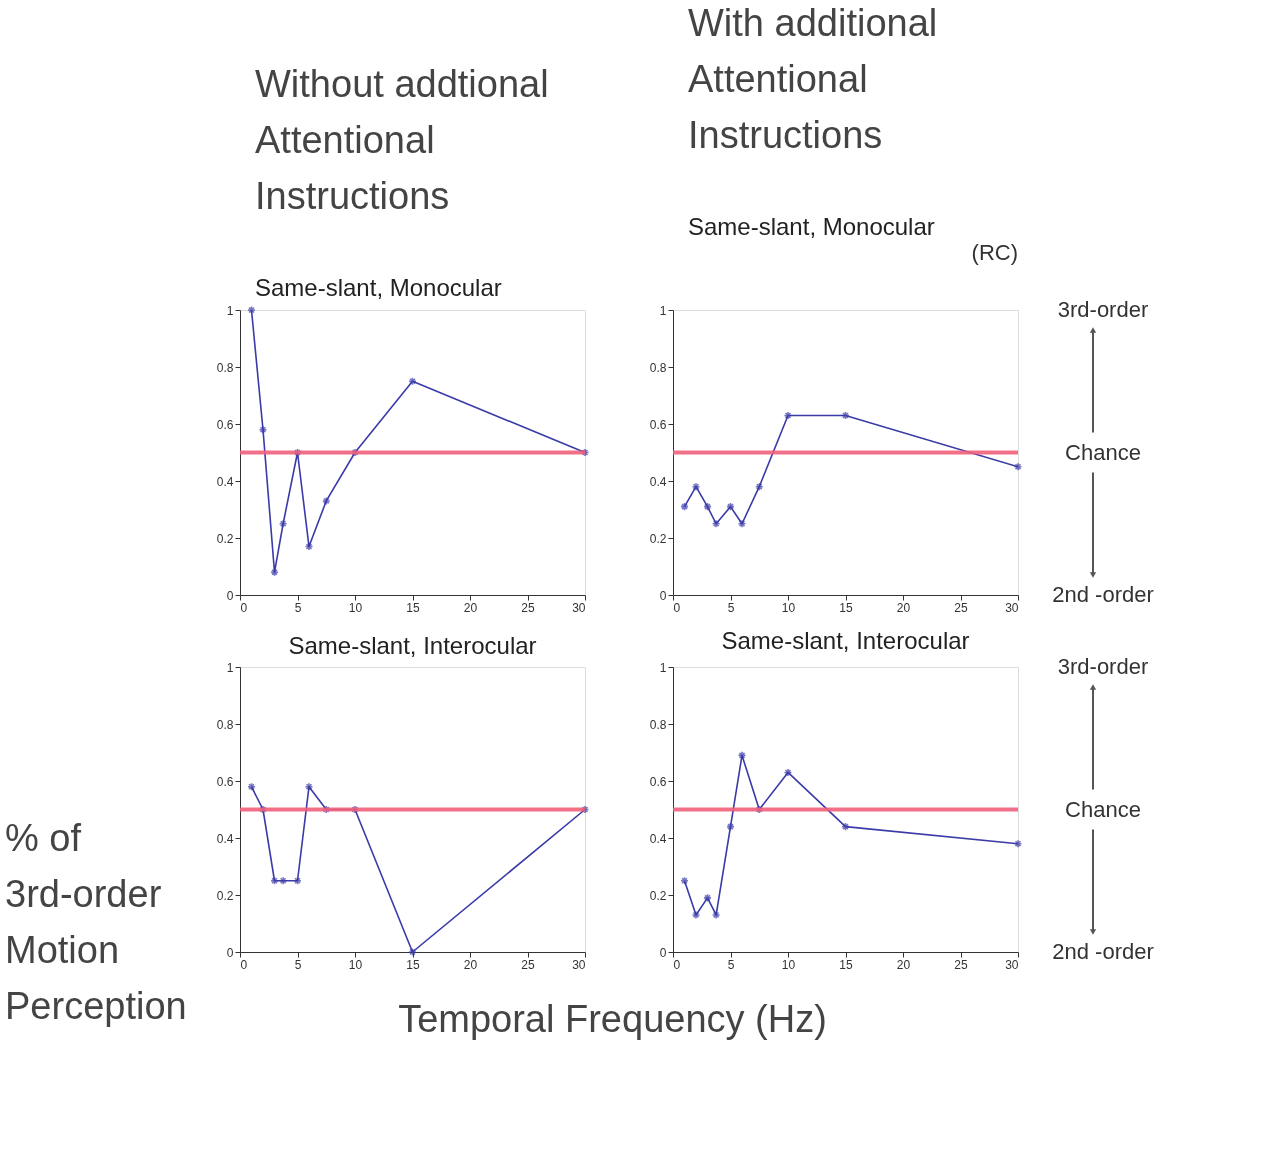 This screenshot has height=1152, width=1279. Describe the element at coordinates (402, 140) in the screenshot. I see `chart-title: Without addtional Attentional Instructions` at that location.